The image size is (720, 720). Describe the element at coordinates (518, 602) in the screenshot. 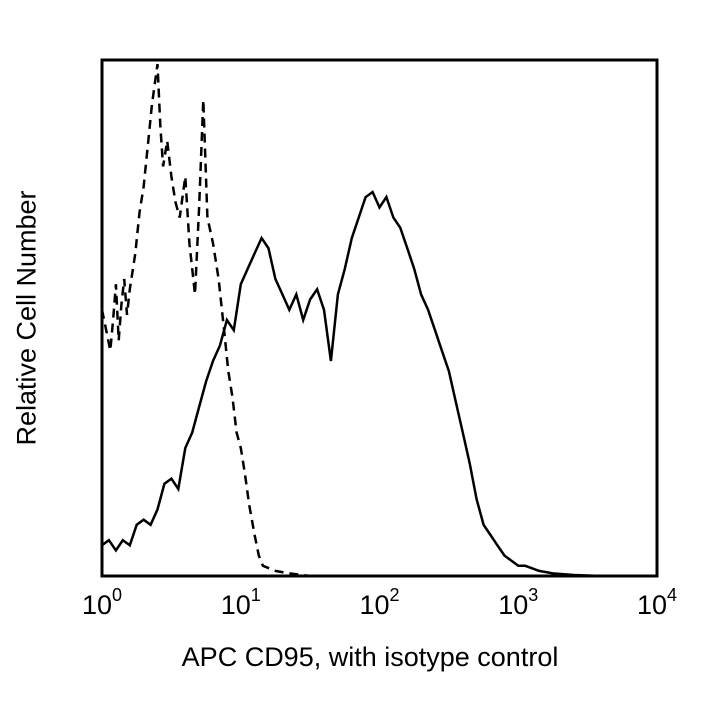

I see `x-tick-label: 10³` at that location.